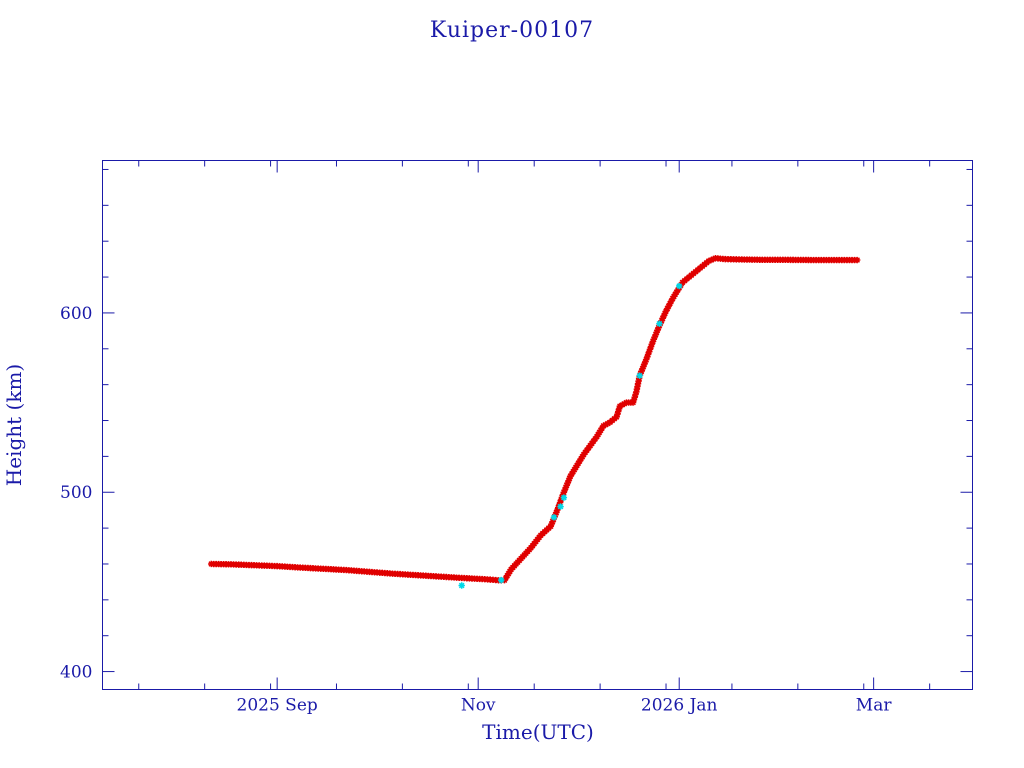 Image resolution: width=1024 pixels, height=768 pixels. Describe the element at coordinates (874, 706) in the screenshot. I see `x-tick-label: Mar` at that location.